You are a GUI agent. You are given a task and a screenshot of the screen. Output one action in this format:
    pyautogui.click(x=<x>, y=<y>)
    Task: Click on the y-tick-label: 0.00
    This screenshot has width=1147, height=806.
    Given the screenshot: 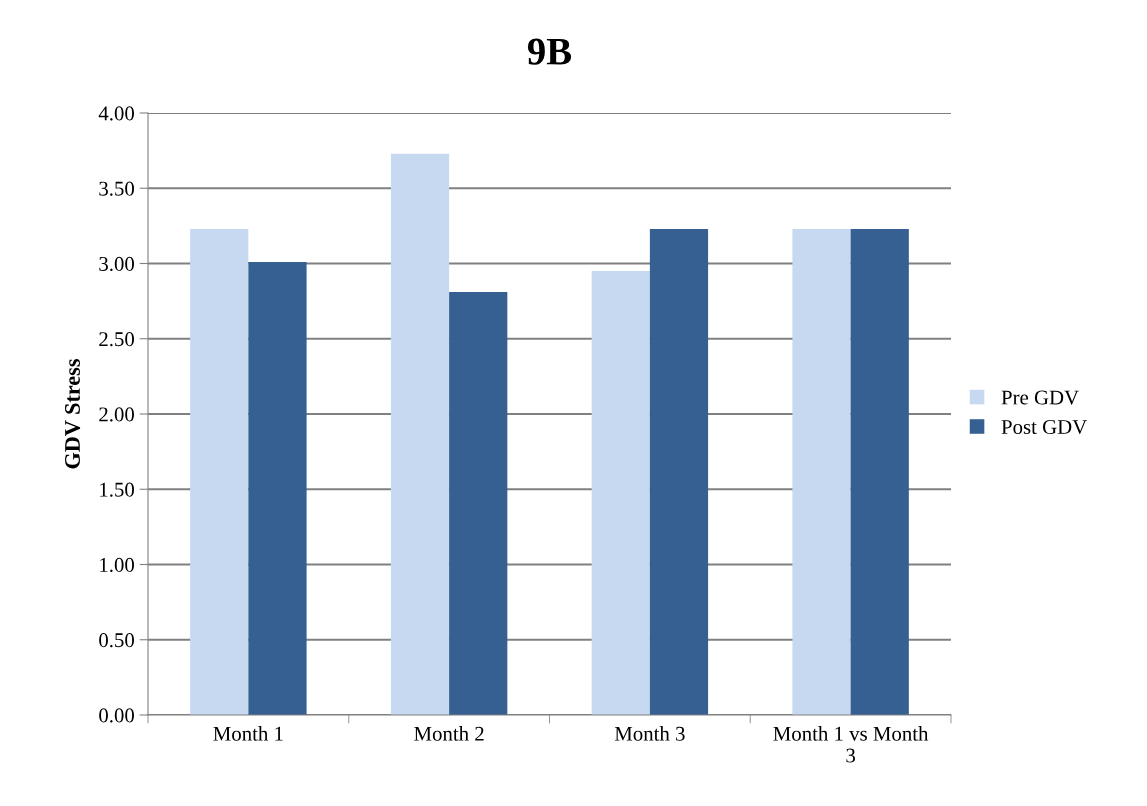 What is the action you would take?
    pyautogui.click(x=117, y=715)
    